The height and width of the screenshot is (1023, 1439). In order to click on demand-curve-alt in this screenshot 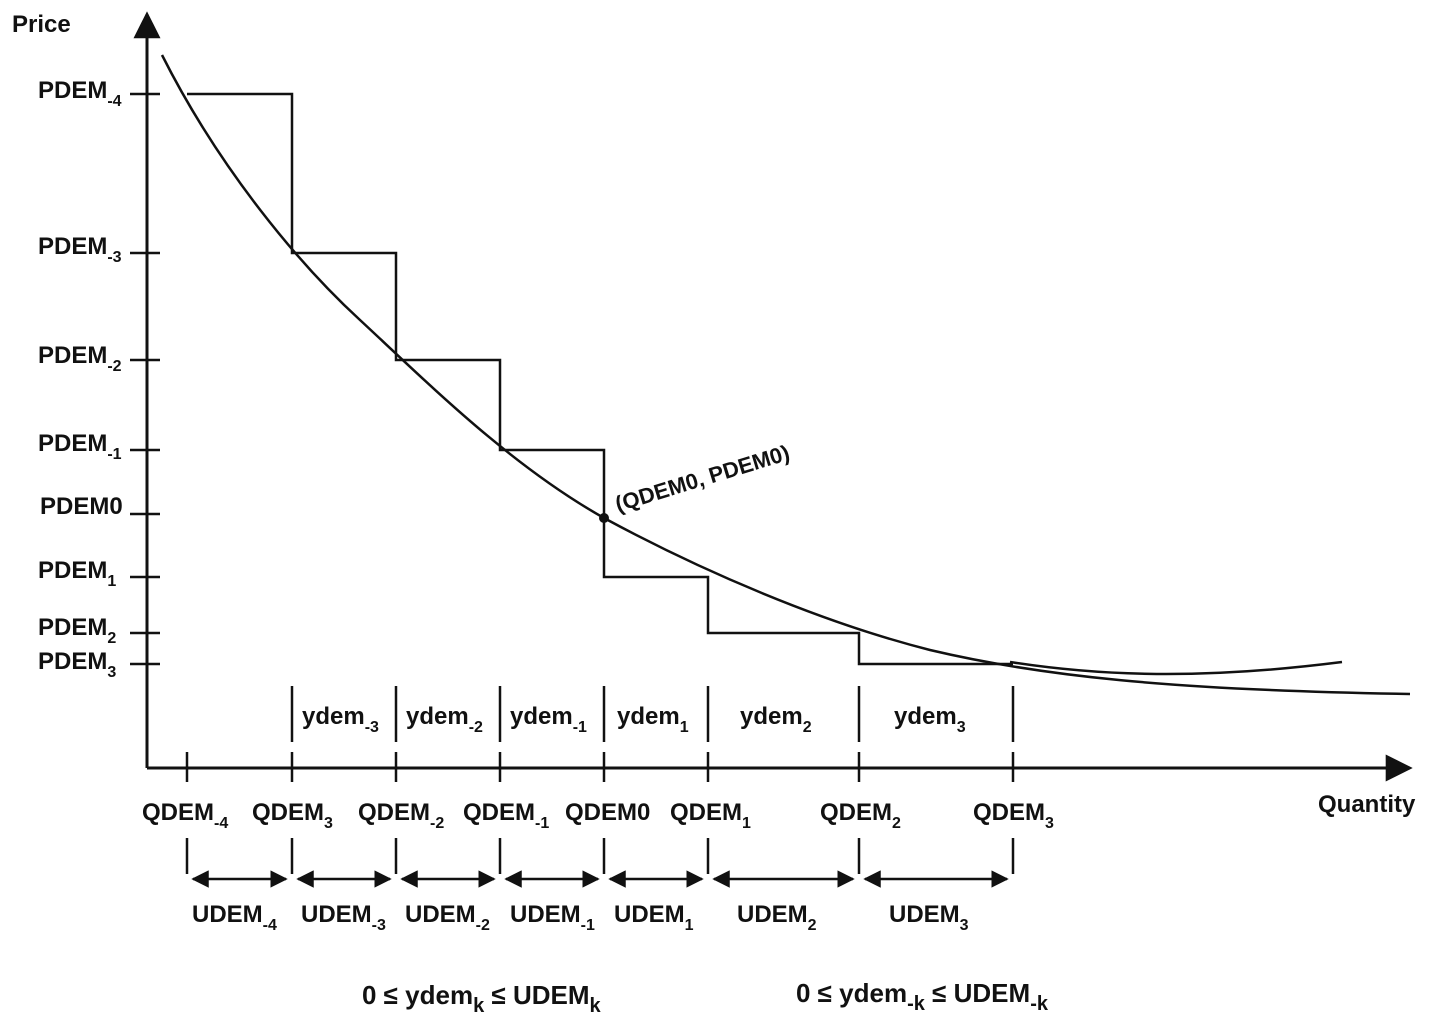, I will do `click(1176, 668)`.